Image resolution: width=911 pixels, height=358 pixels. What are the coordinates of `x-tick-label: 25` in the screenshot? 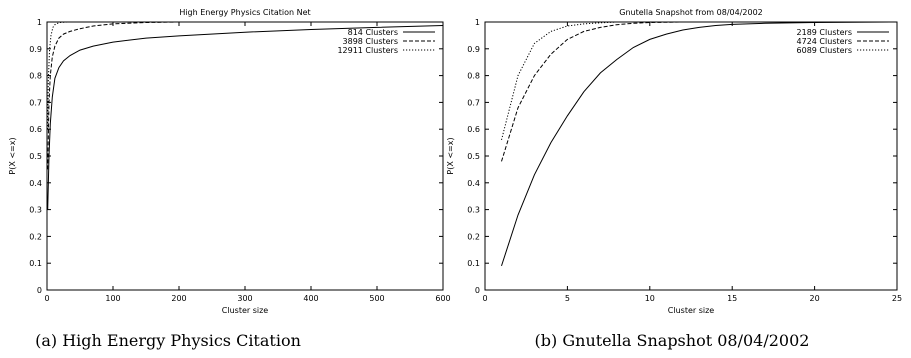 It's located at (897, 298).